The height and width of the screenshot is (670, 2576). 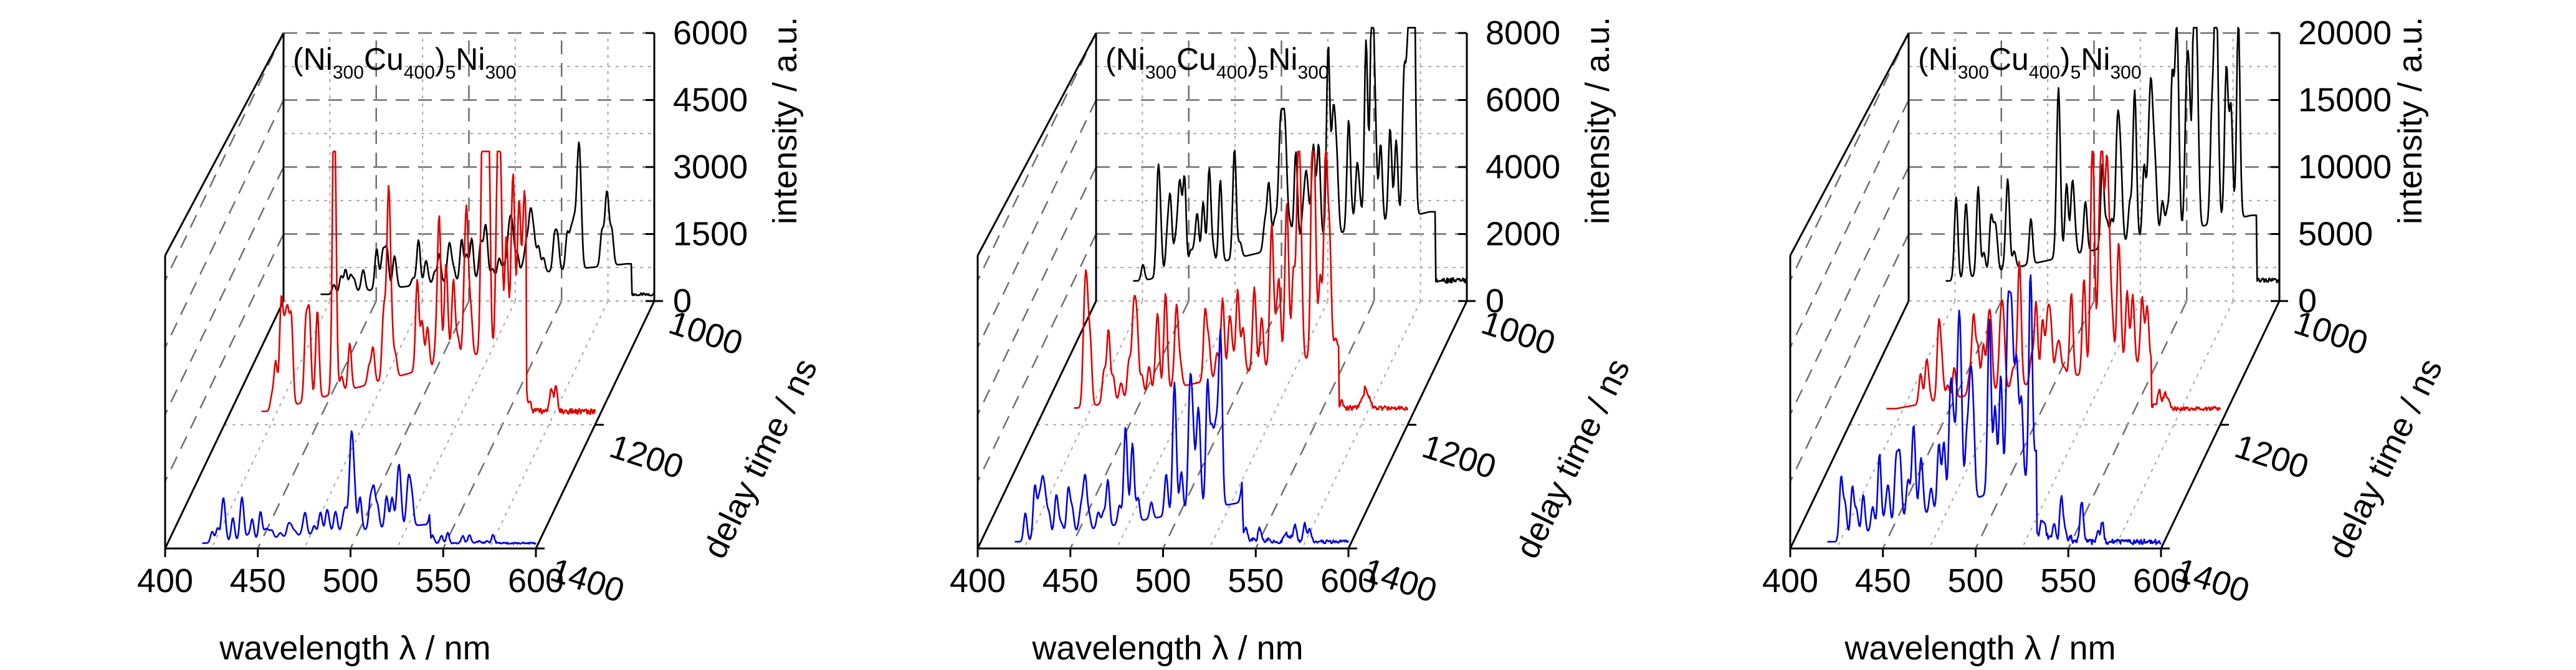 What do you see at coordinates (2345, 33) in the screenshot?
I see `intensity-tick-label: 20000` at bounding box center [2345, 33].